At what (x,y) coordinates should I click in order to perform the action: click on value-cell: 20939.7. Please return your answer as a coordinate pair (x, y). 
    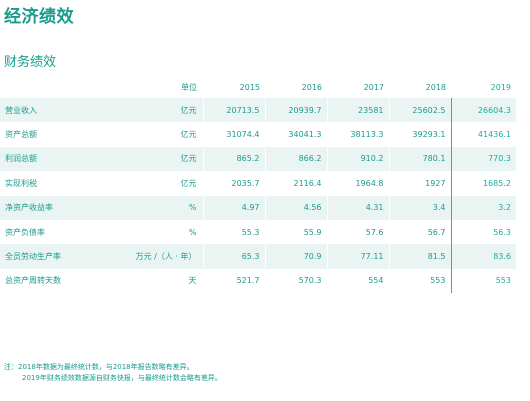
    Looking at the image, I should click on (295, 110).